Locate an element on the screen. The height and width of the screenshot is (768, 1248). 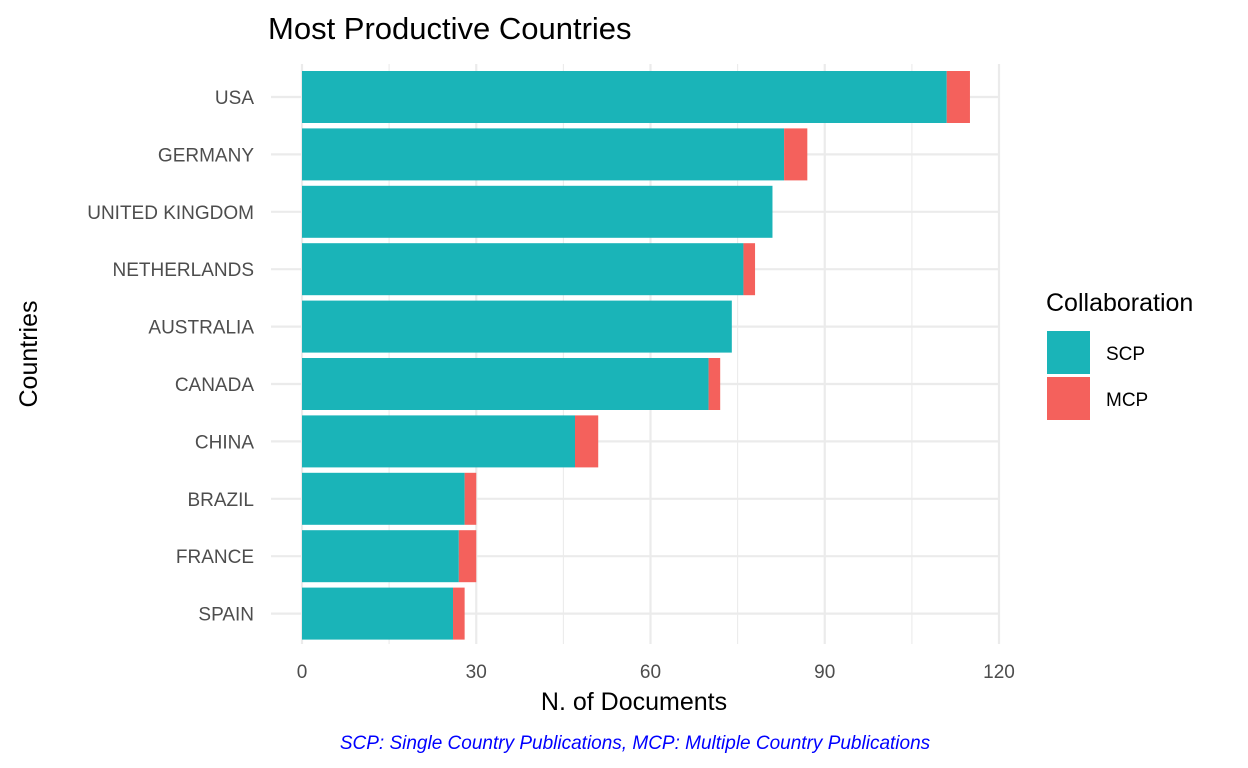
bar-mcp-spain is located at coordinates (459, 613).